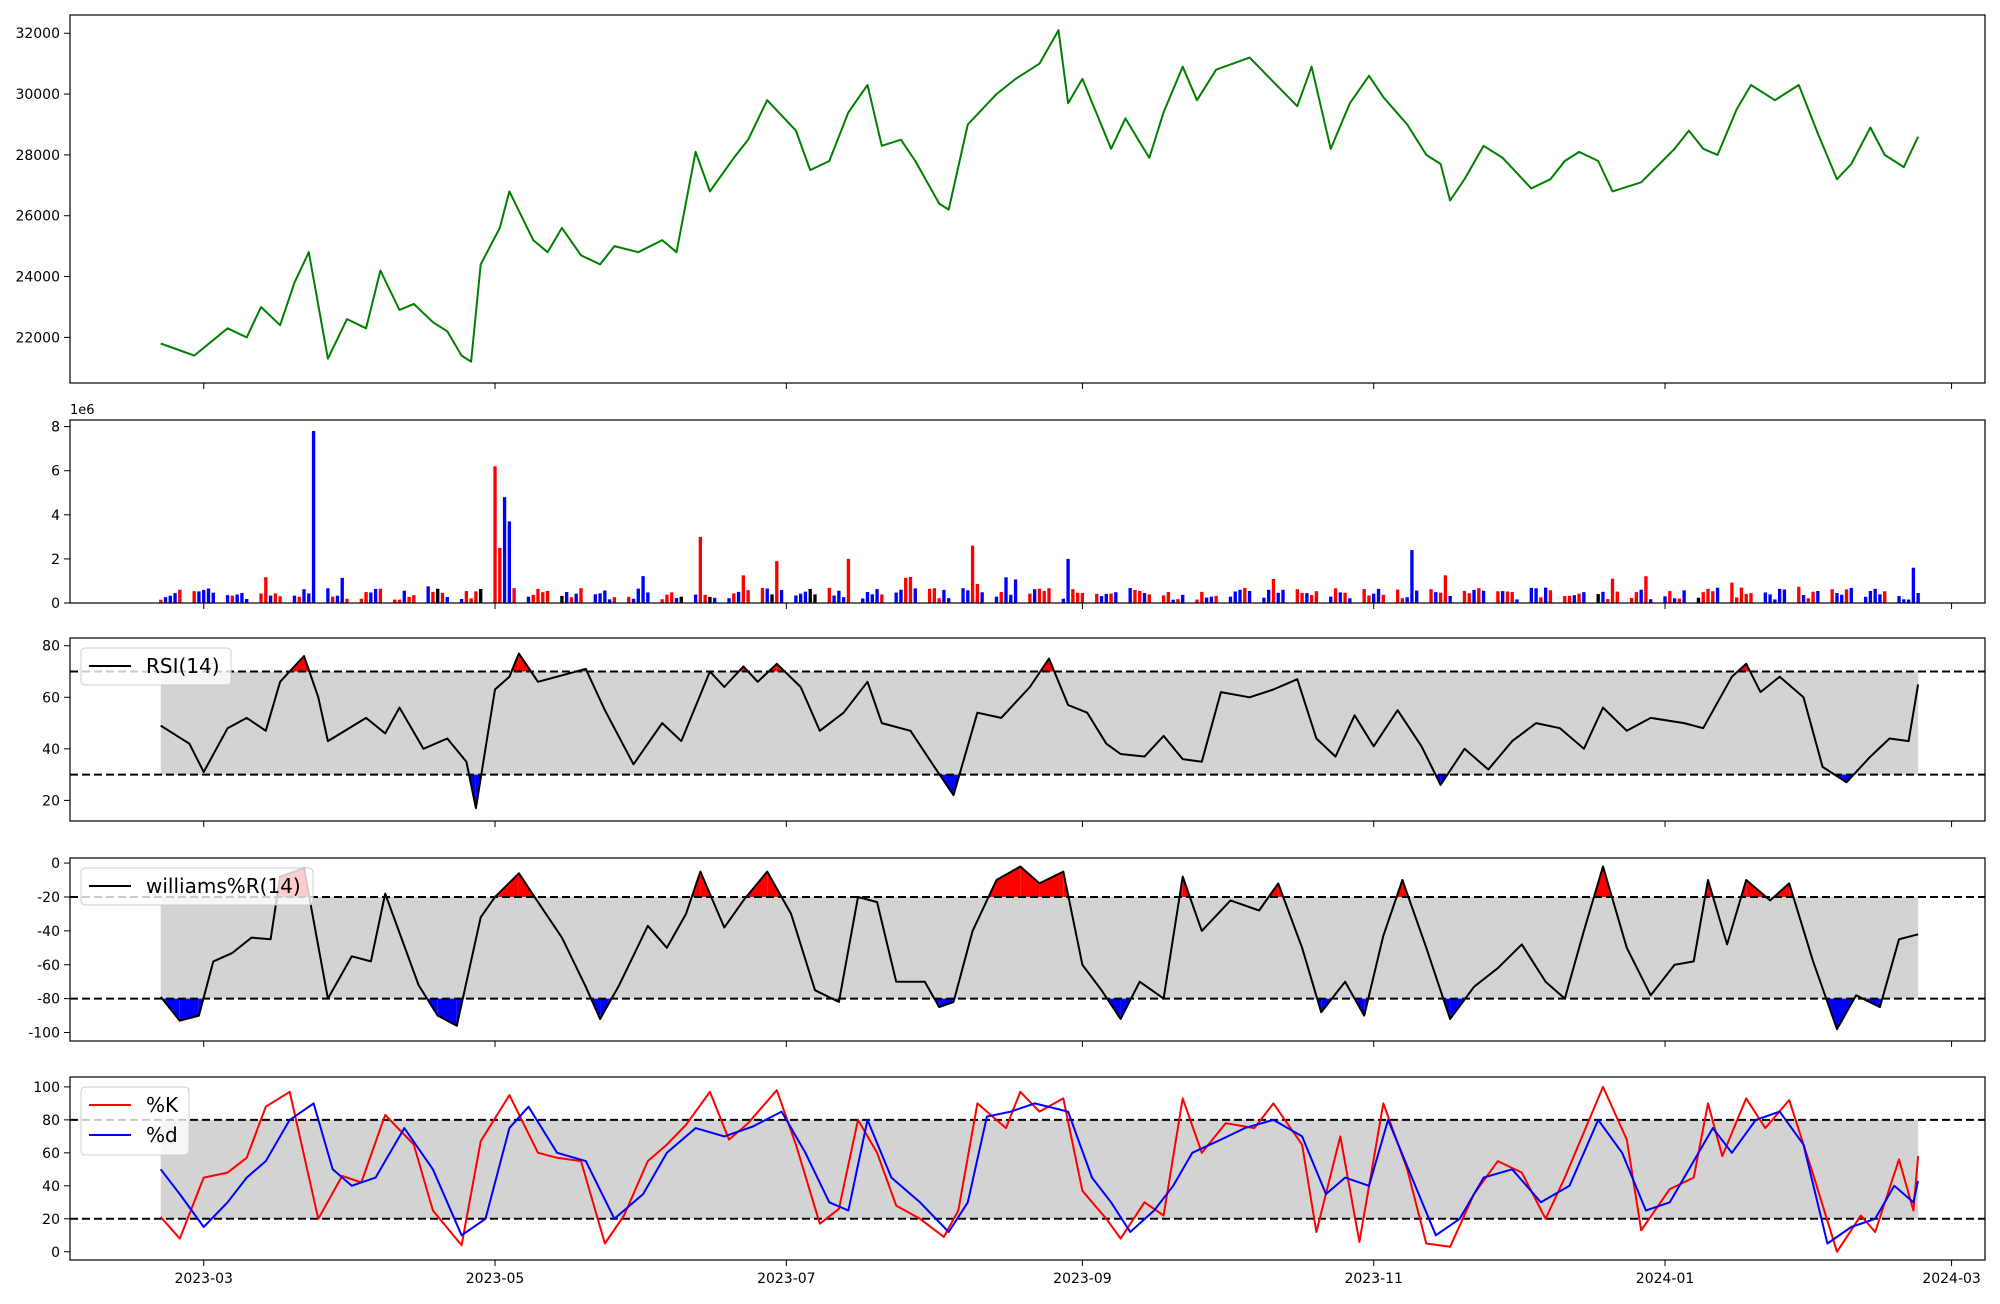 The height and width of the screenshot is (1304, 2000). What do you see at coordinates (156, 666) in the screenshot?
I see `rsi-legend-box` at bounding box center [156, 666].